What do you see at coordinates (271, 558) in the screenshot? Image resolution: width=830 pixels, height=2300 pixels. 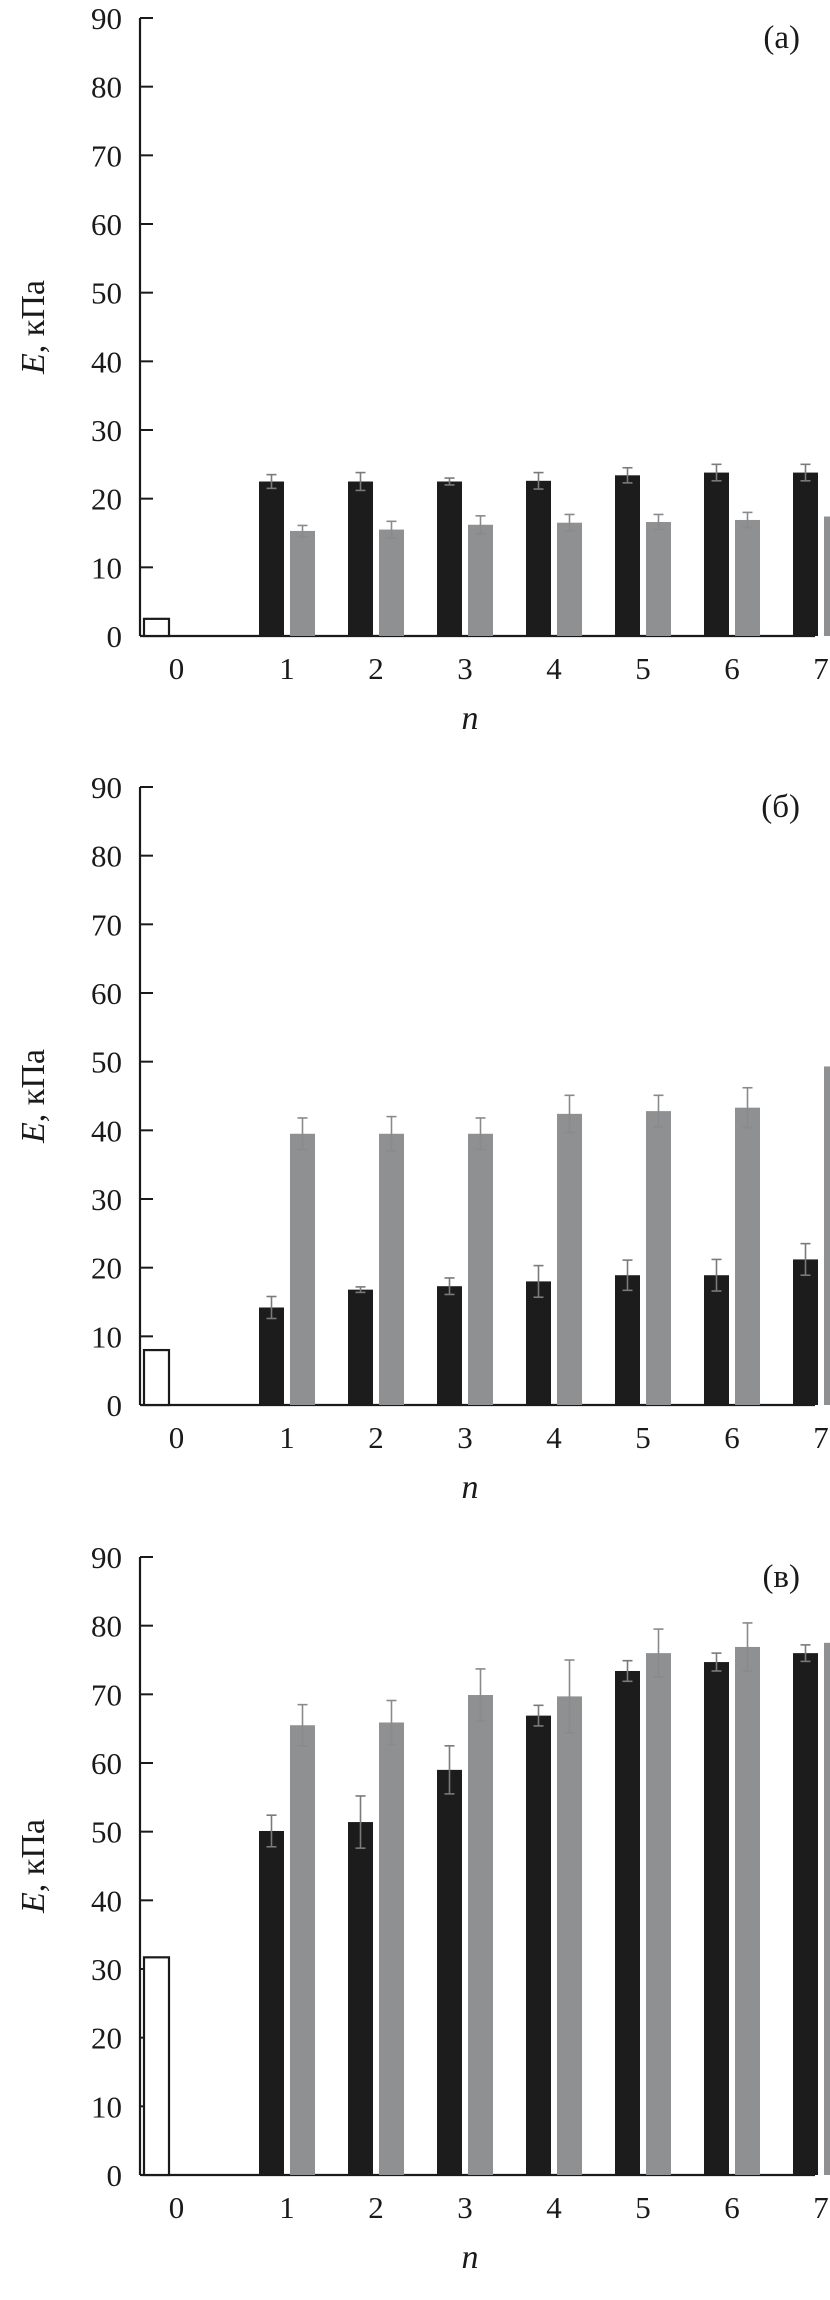 I see `bar-series-2-n1` at bounding box center [271, 558].